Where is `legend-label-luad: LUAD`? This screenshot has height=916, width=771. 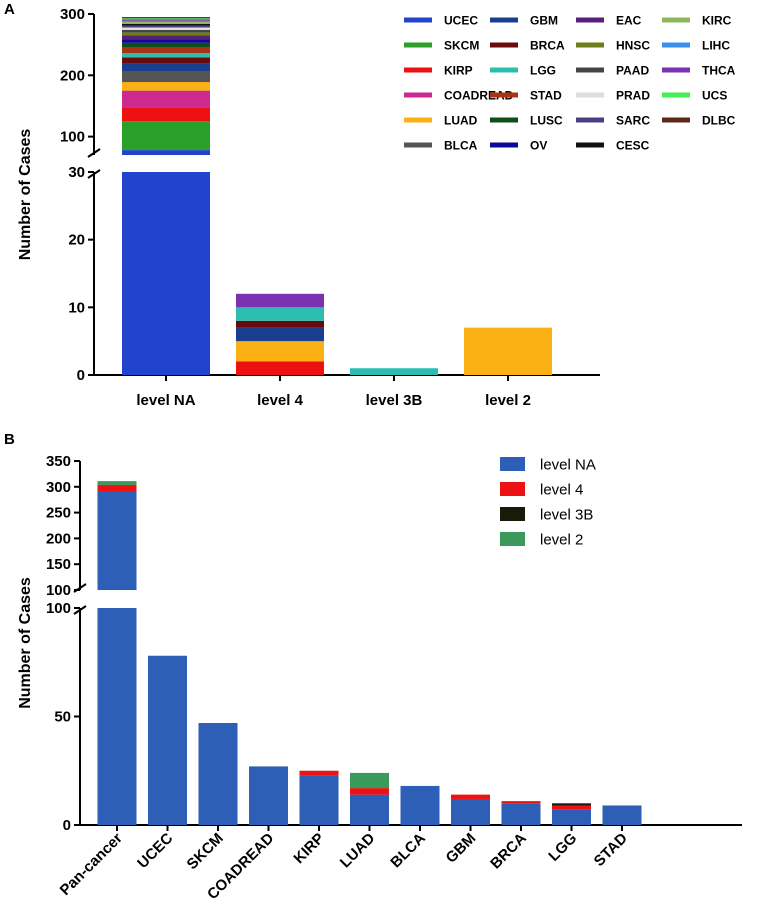 legend-label-luad: LUAD is located at coordinates (461, 120).